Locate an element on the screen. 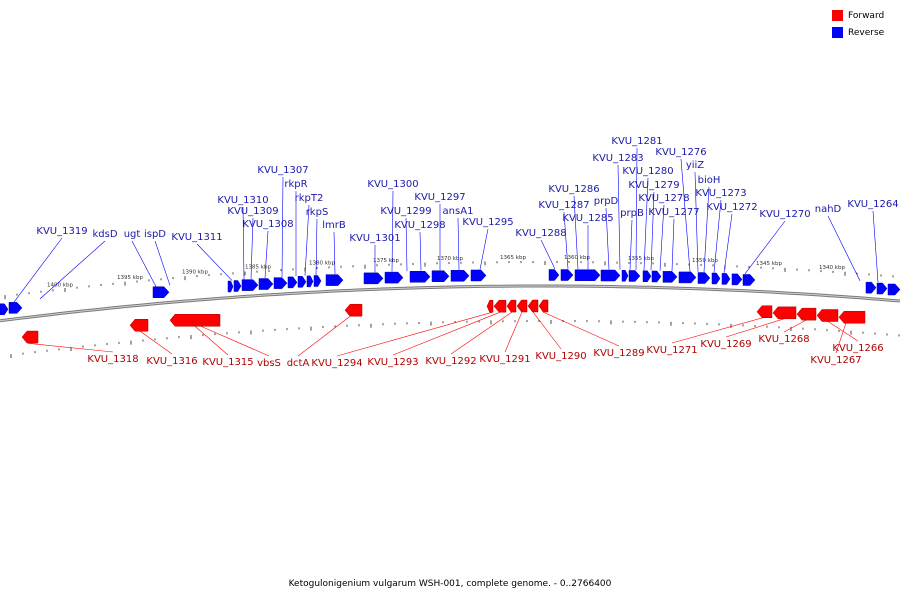 Image resolution: width=900 pixels, height=600 pixels. reverse-gene-label: bioH is located at coordinates (709, 180).